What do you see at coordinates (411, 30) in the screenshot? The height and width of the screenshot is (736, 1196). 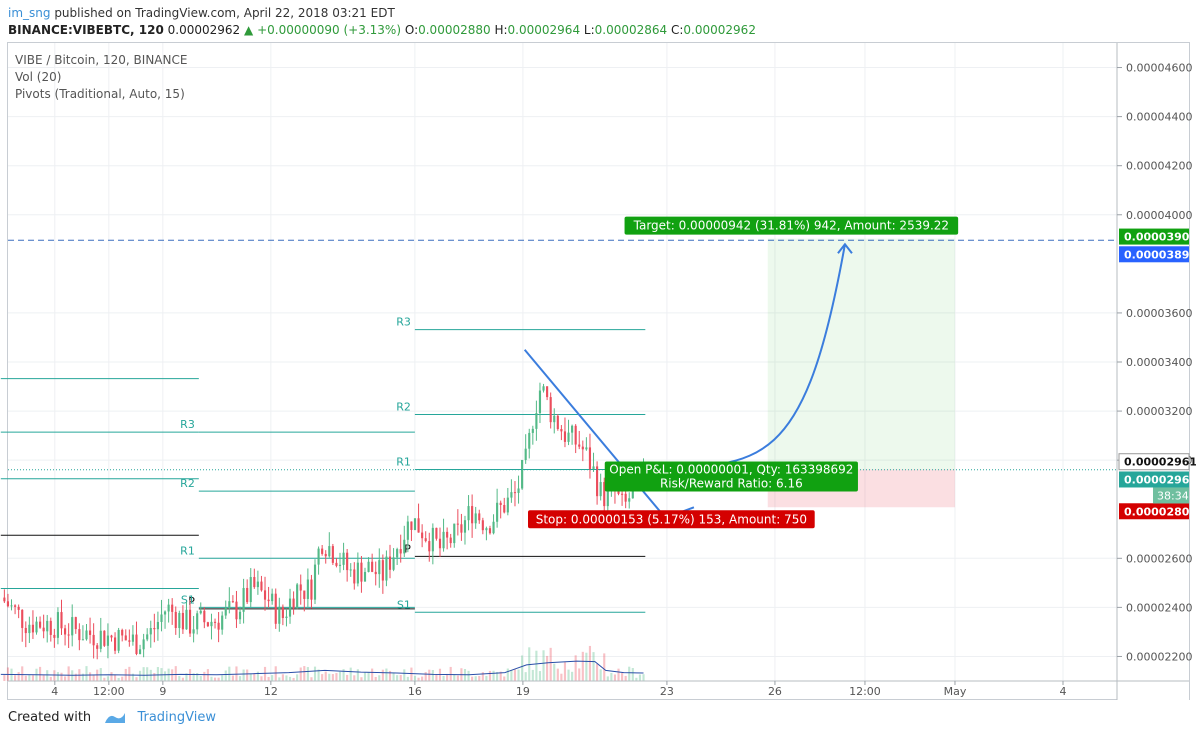 I see `open-label: O:` at bounding box center [411, 30].